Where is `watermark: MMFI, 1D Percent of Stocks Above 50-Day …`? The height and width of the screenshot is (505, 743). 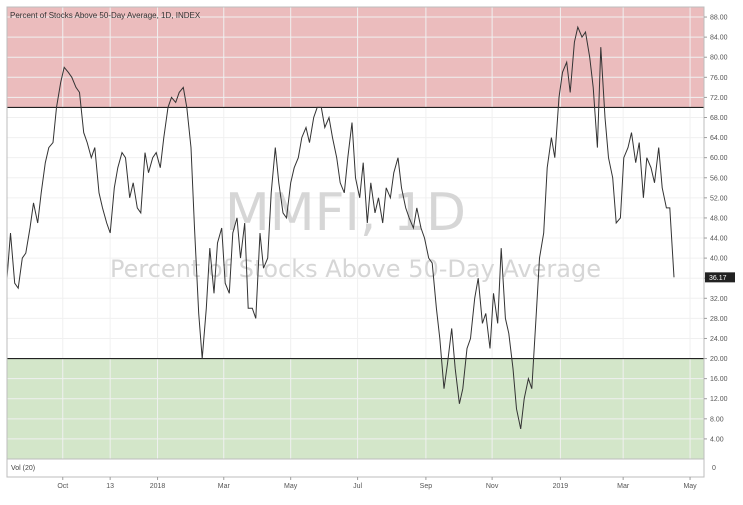 watermark: MMFI, 1D Percent of Stocks Above 50-Day … is located at coordinates (355, 233).